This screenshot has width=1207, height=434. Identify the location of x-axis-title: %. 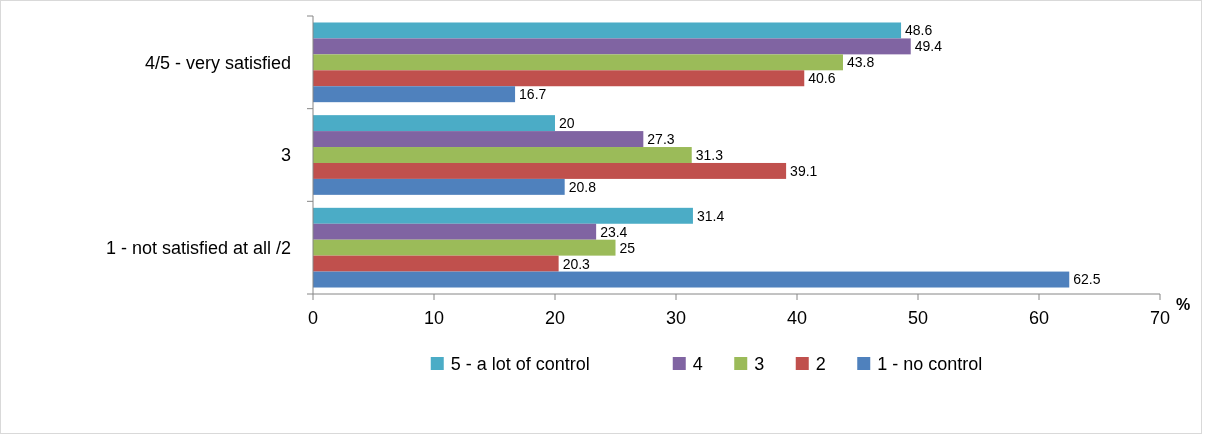
(1183, 304).